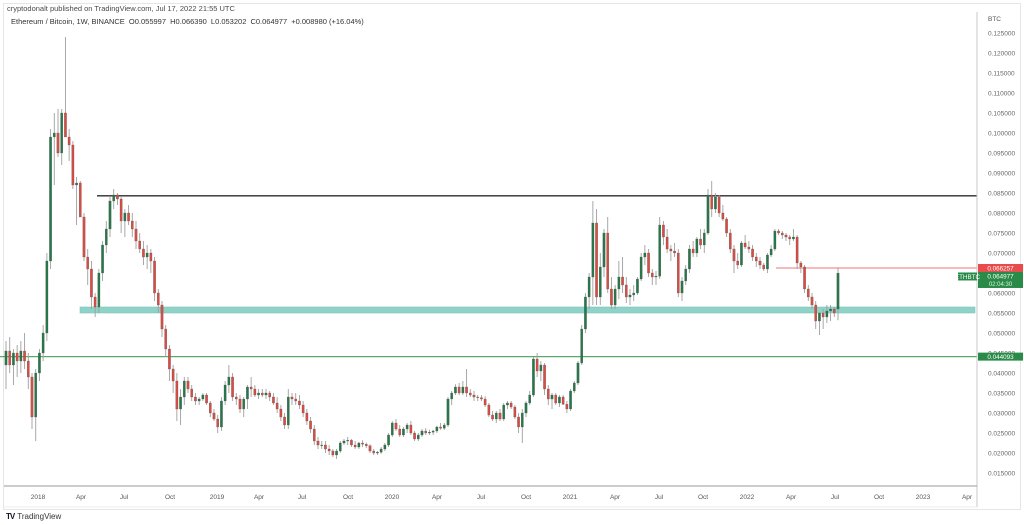 The image size is (1024, 525). I want to click on price-tick-label: 0.085000, so click(1001, 194).